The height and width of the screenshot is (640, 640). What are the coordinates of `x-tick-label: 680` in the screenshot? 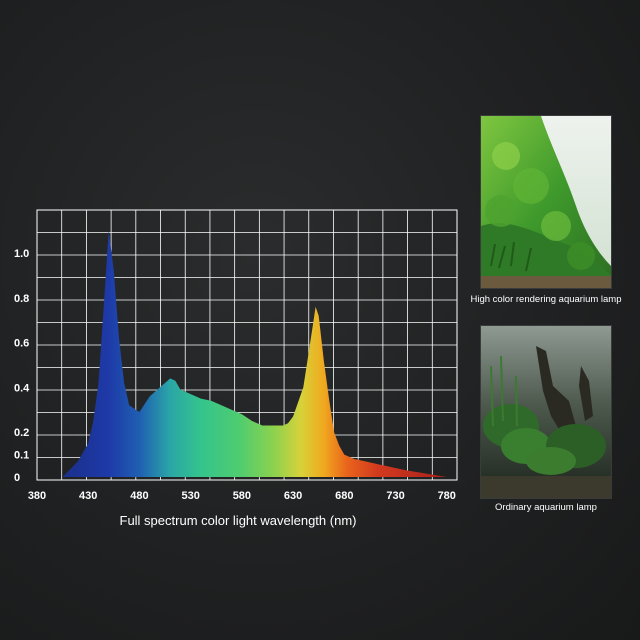 It's located at (344, 496).